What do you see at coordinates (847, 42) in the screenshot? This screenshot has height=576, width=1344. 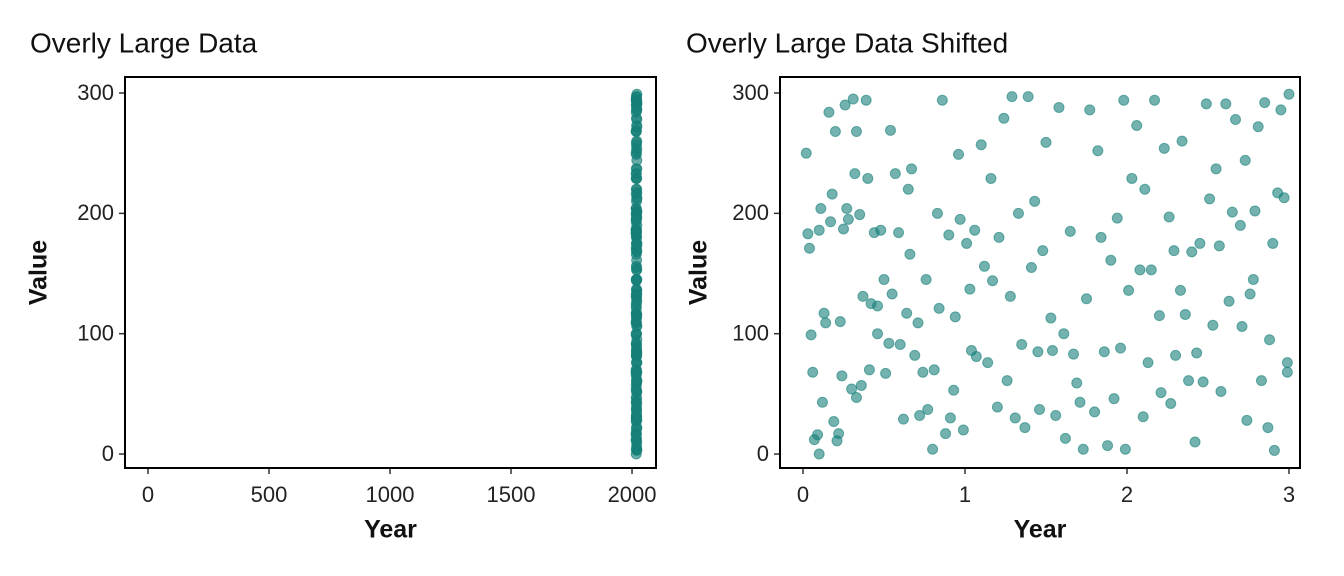 I see `chart-title: Overly Large Data Shifted` at bounding box center [847, 42].